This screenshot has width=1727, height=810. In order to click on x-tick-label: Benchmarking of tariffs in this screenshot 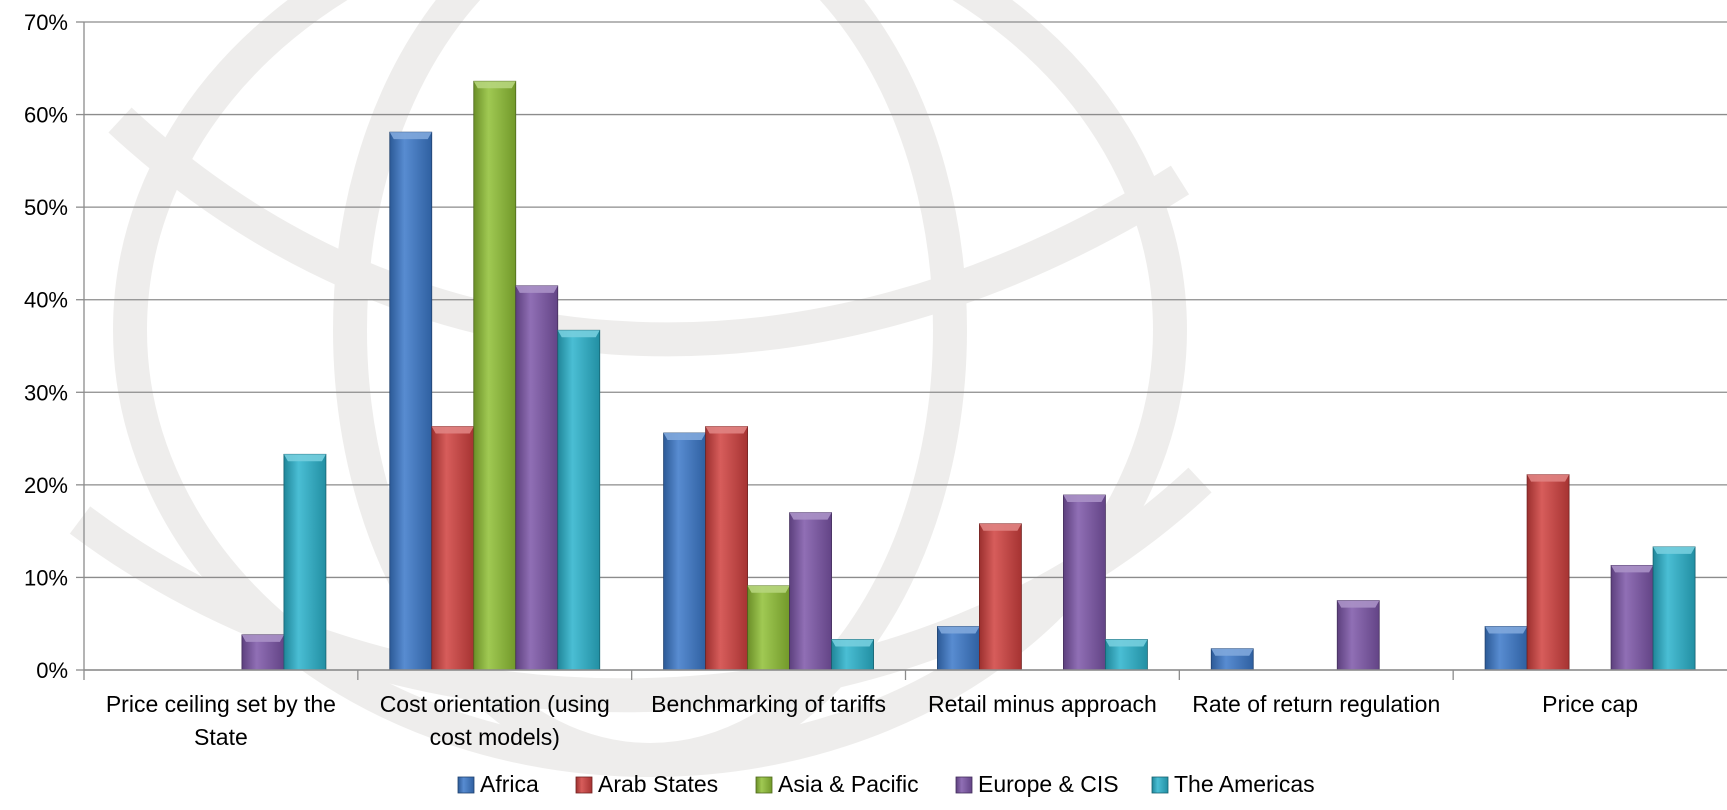, I will do `click(768, 704)`.